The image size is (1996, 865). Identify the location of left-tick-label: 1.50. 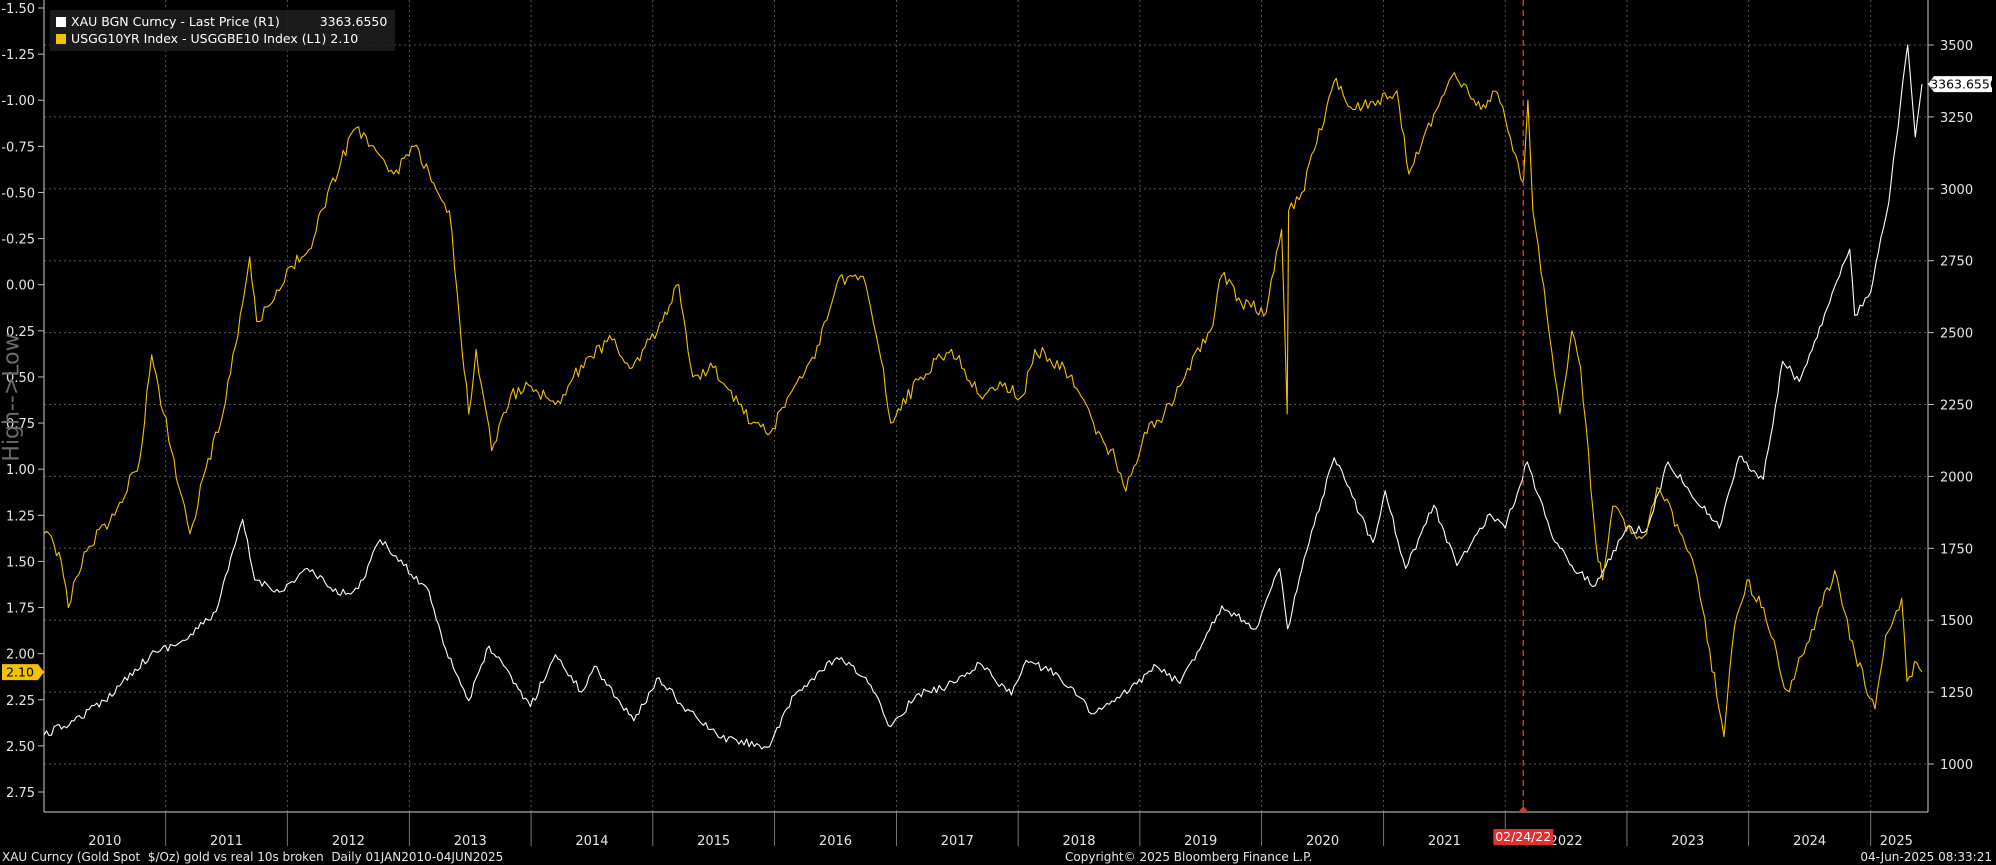
(20, 562).